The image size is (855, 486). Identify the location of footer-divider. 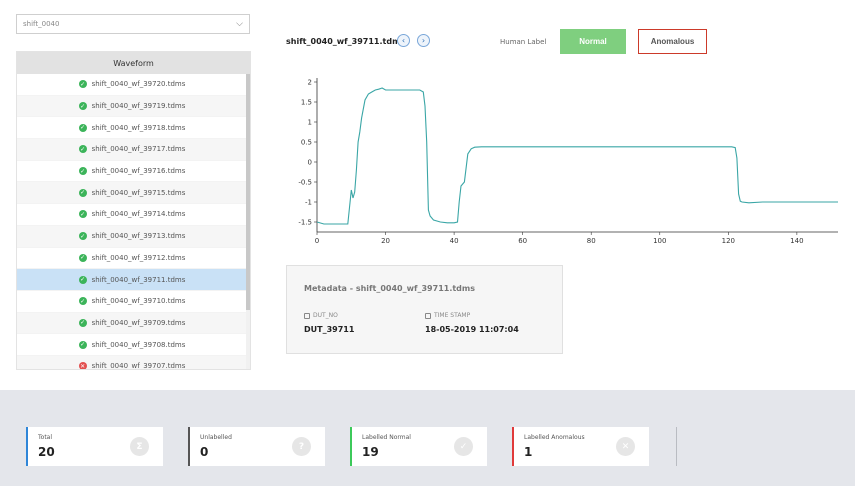
(676, 446).